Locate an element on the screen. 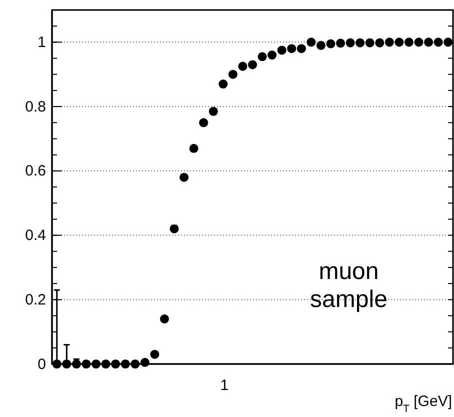 This screenshot has height=417, width=454. y-tick-label: 1 is located at coordinates (42, 42).